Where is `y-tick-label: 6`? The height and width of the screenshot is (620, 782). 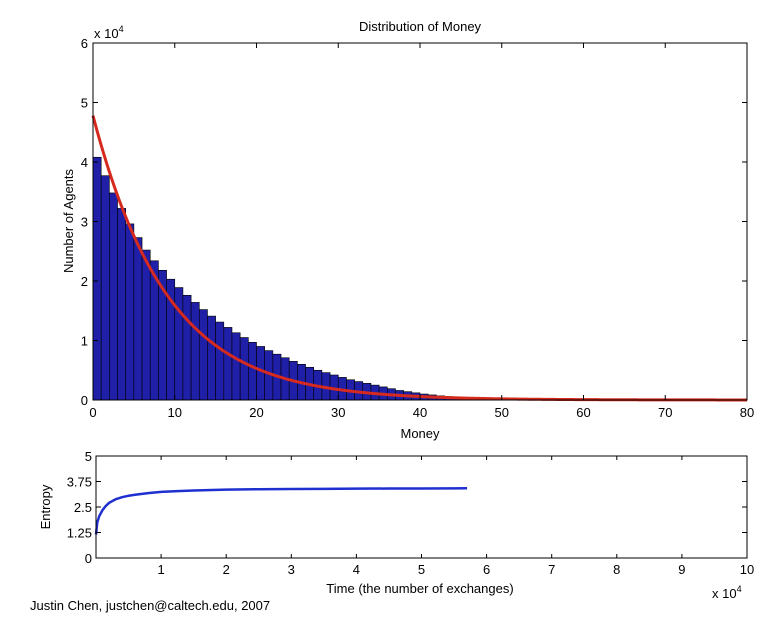 y-tick-label: 6 is located at coordinates (84, 43).